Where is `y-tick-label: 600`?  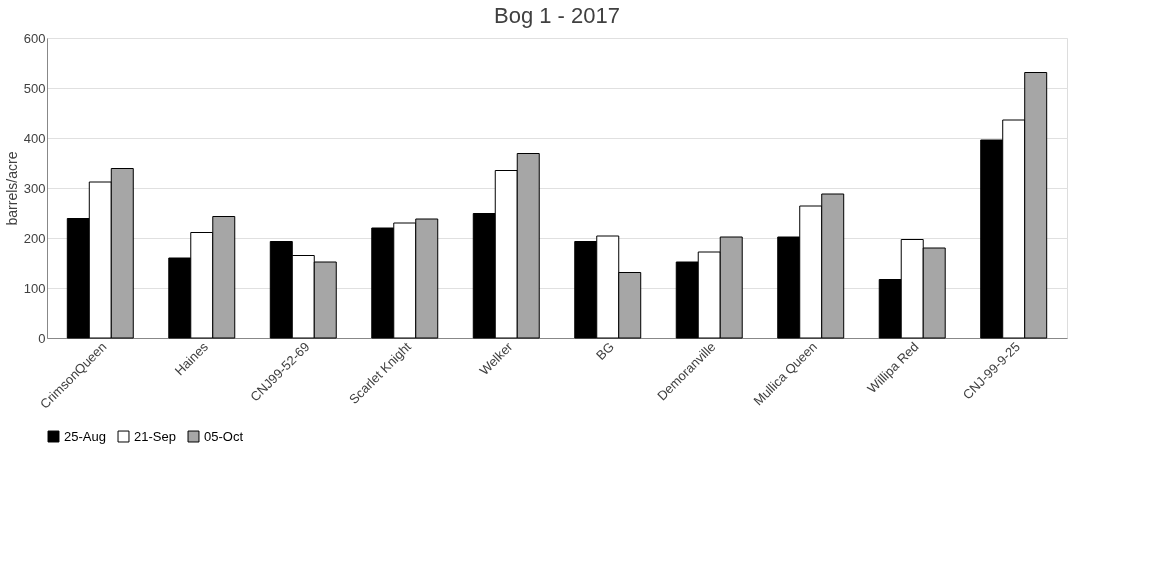 y-tick-label: 600 is located at coordinates (34, 38).